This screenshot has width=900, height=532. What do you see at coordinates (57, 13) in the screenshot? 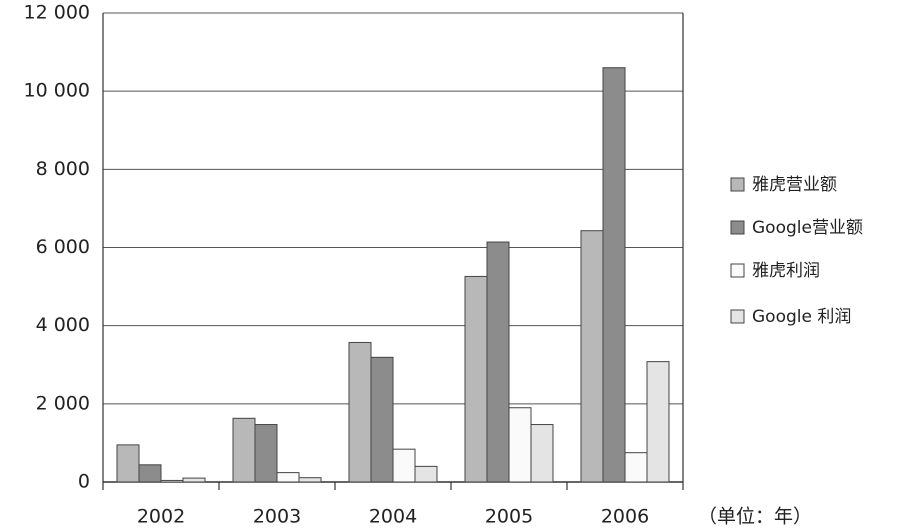
I see `y-tick-label: 12 000` at bounding box center [57, 13].